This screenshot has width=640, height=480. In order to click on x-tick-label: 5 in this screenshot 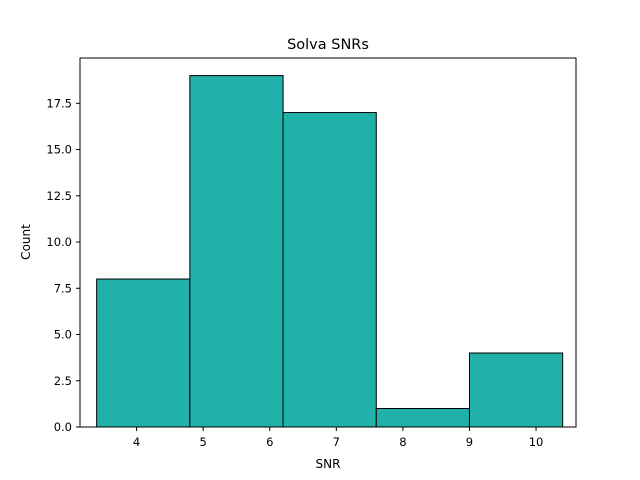, I will do `click(203, 442)`.